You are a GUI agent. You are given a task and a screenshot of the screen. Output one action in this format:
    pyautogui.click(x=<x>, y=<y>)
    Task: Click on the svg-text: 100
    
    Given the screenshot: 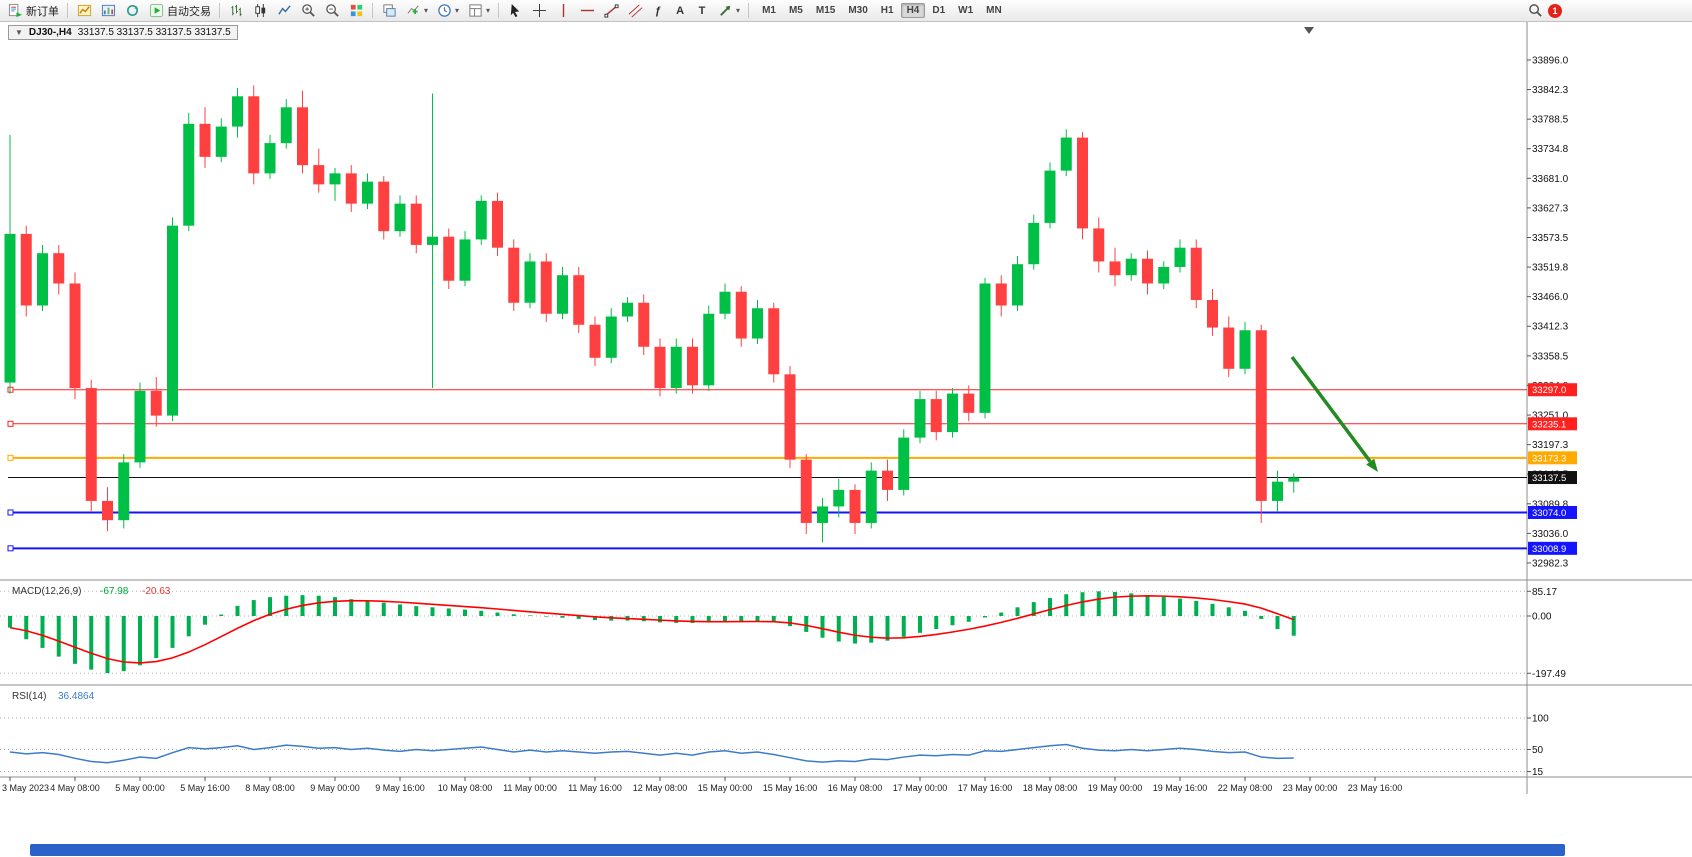 What is the action you would take?
    pyautogui.click(x=1540, y=719)
    